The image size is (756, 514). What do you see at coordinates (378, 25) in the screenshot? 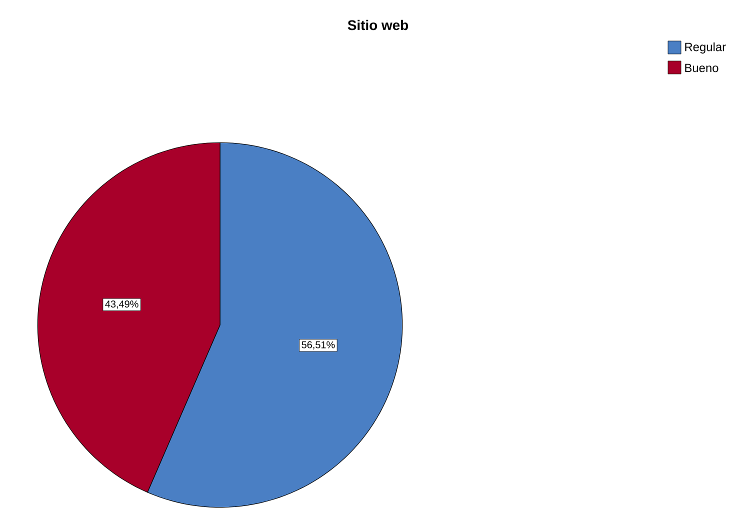
I see `chart-title: Sitio web` at bounding box center [378, 25].